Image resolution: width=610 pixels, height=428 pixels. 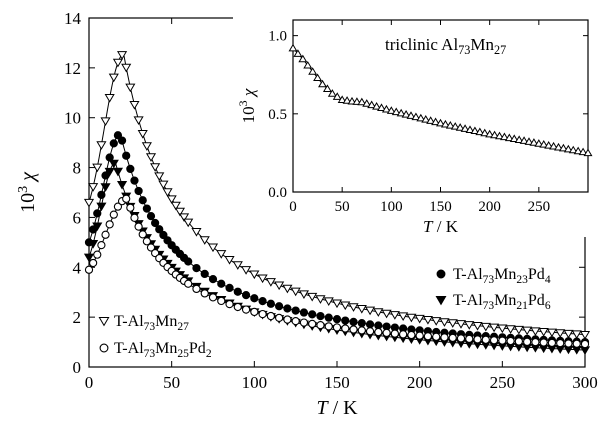 I want to click on legend-marker, so click(x=441, y=301).